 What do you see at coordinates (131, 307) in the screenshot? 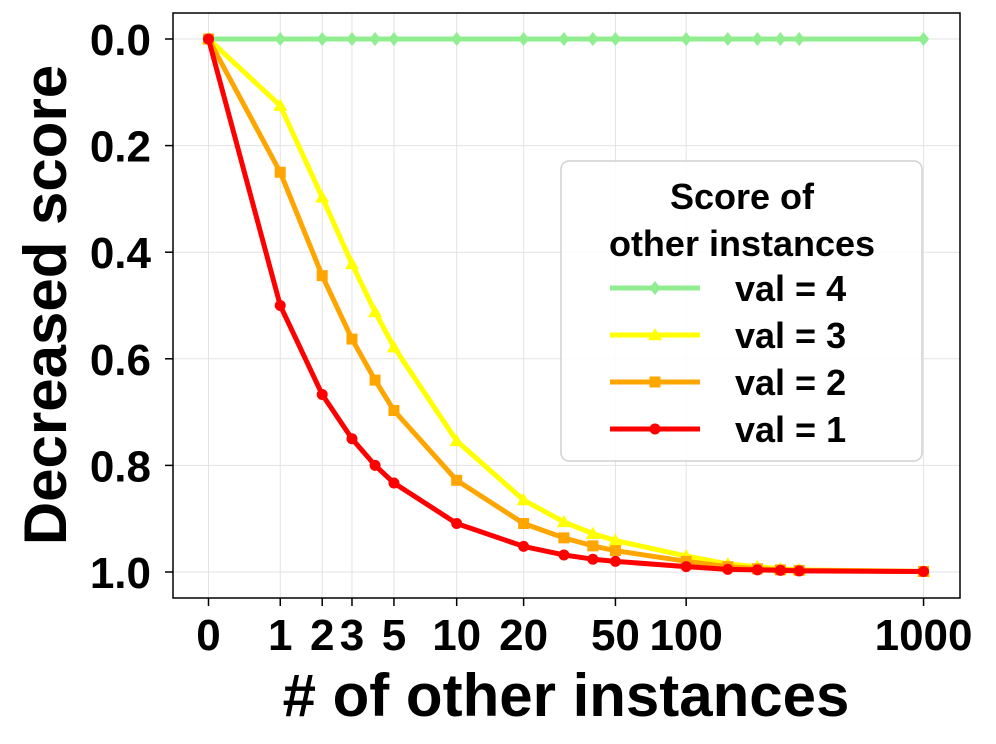
I see `y-axis-ticks: 0.0 0.2 0.4 0.6 0.8 1.0` at bounding box center [131, 307].